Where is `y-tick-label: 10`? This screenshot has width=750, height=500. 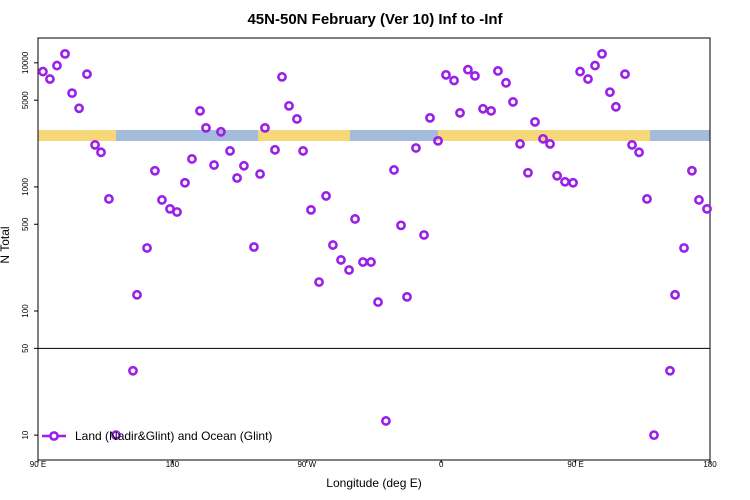
y-tick-label: 10 is located at coordinates (25, 434).